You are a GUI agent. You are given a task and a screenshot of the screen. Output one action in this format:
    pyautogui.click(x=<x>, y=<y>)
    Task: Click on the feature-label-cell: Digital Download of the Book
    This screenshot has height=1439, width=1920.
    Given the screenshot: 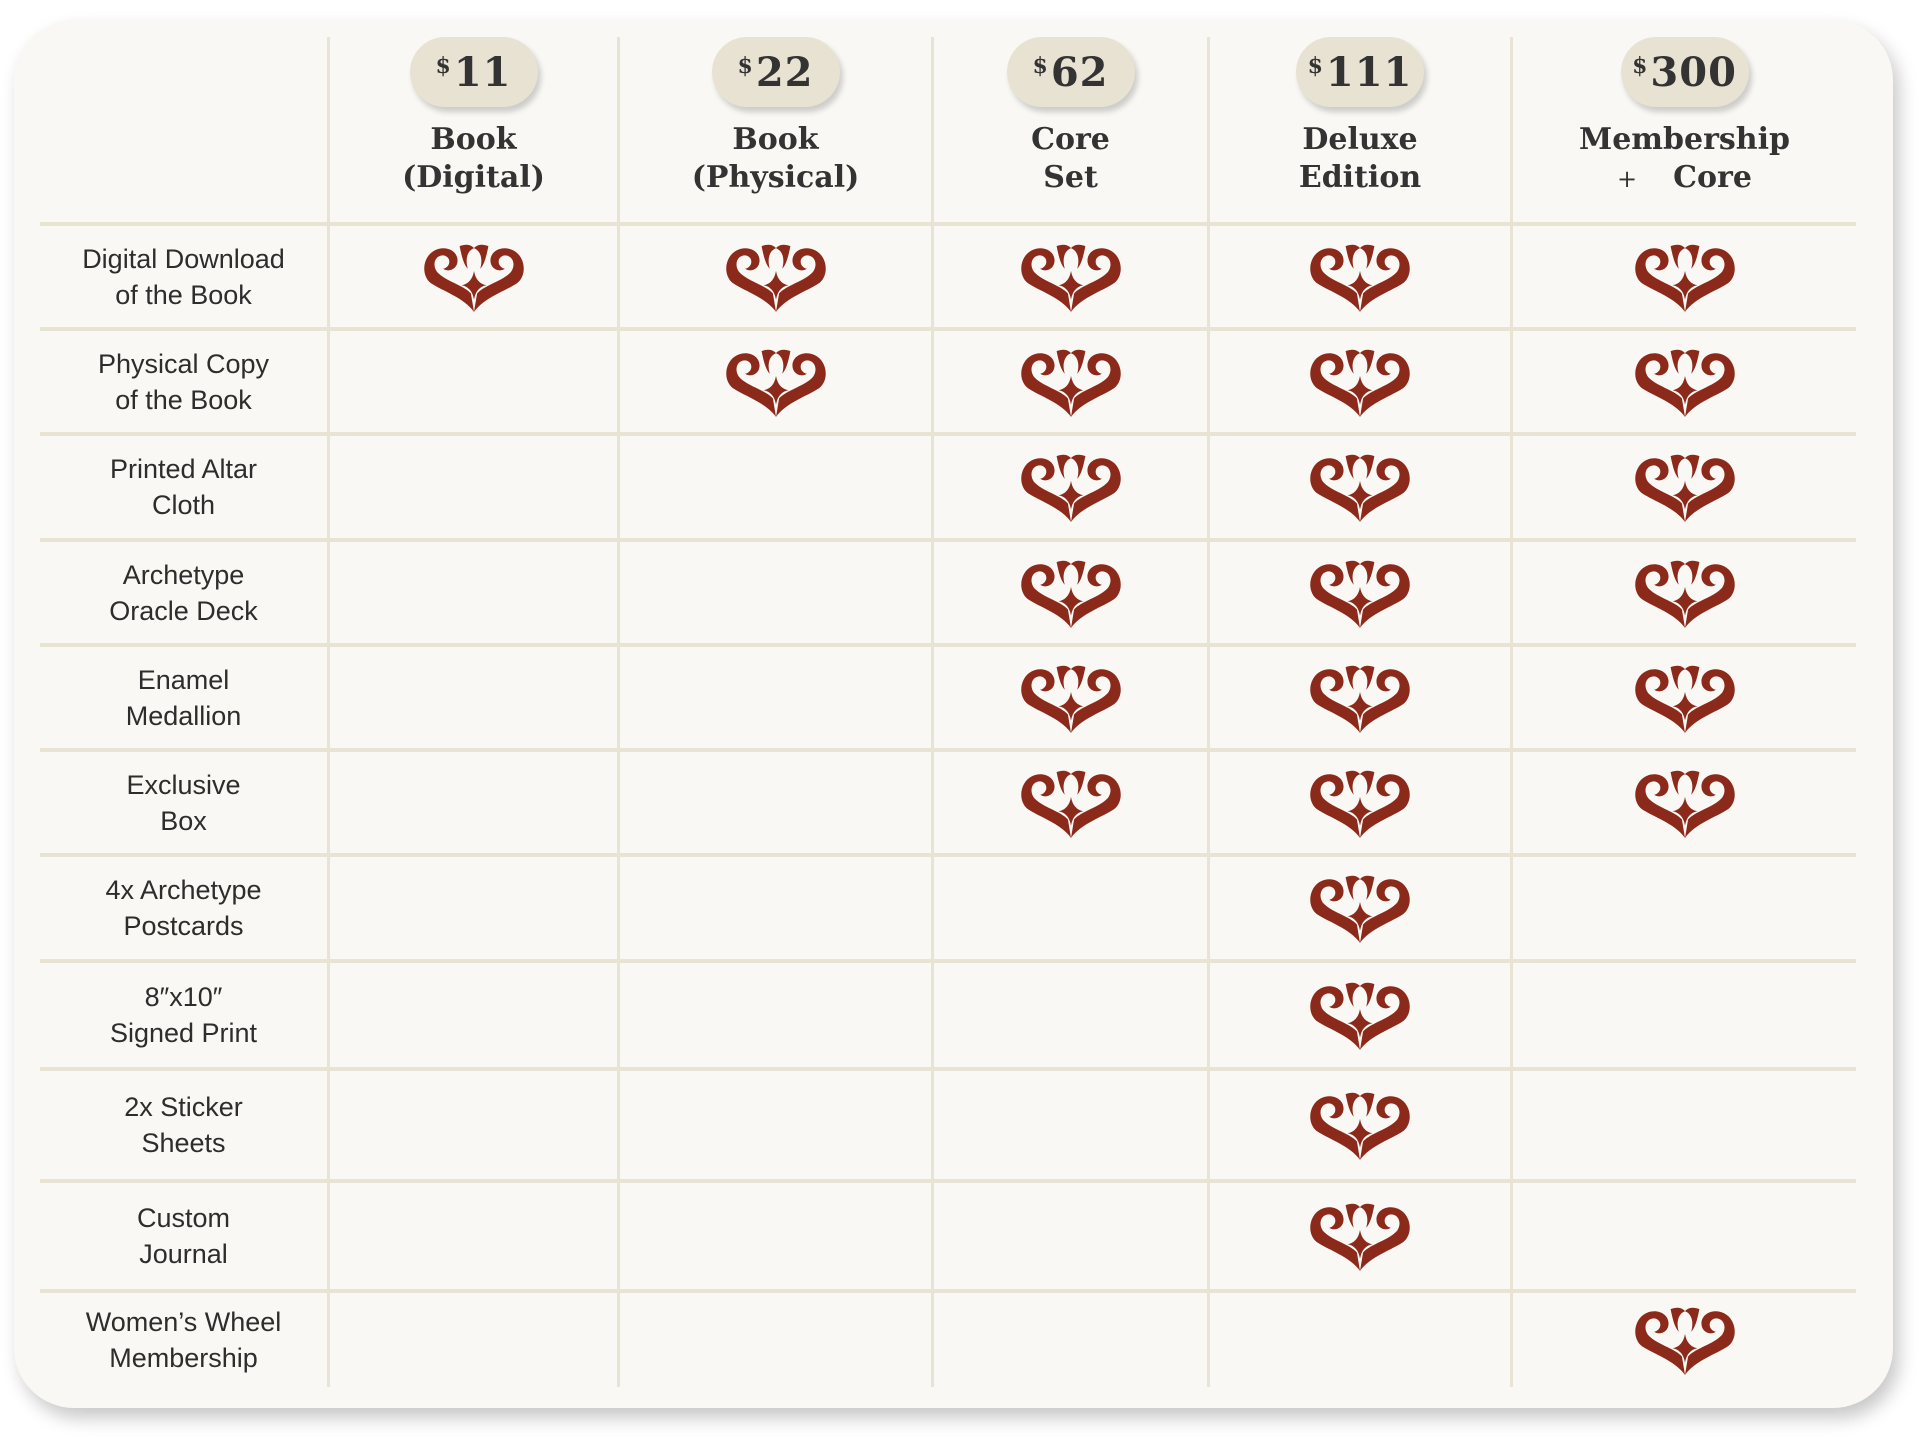 What is the action you would take?
    pyautogui.click(x=183, y=274)
    